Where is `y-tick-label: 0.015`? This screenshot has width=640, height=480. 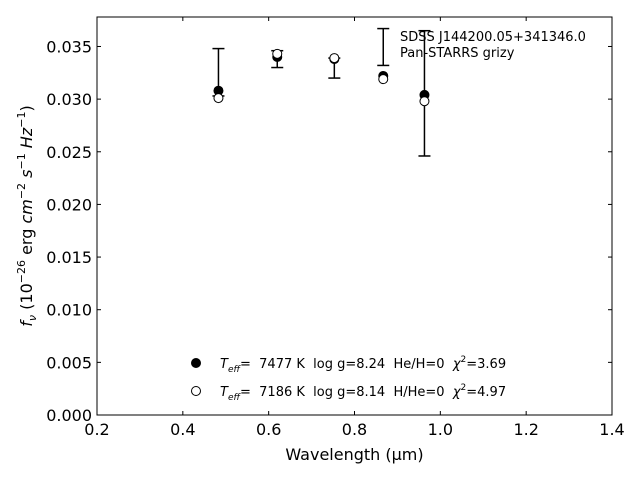
y-tick-label: 0.015 is located at coordinates (69, 257).